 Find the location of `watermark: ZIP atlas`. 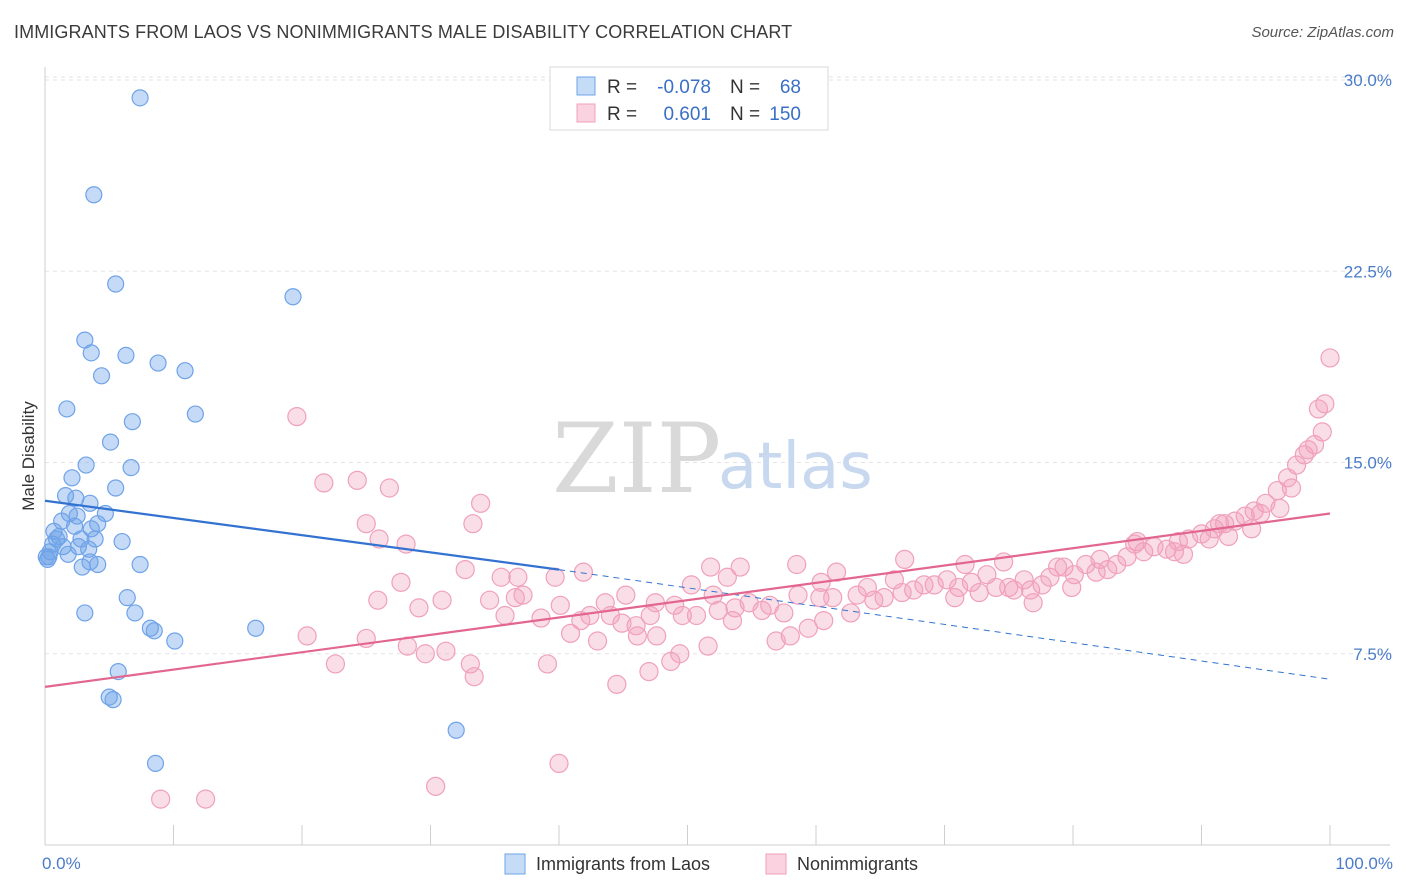

watermark: ZIP atlas is located at coordinates (712, 459).